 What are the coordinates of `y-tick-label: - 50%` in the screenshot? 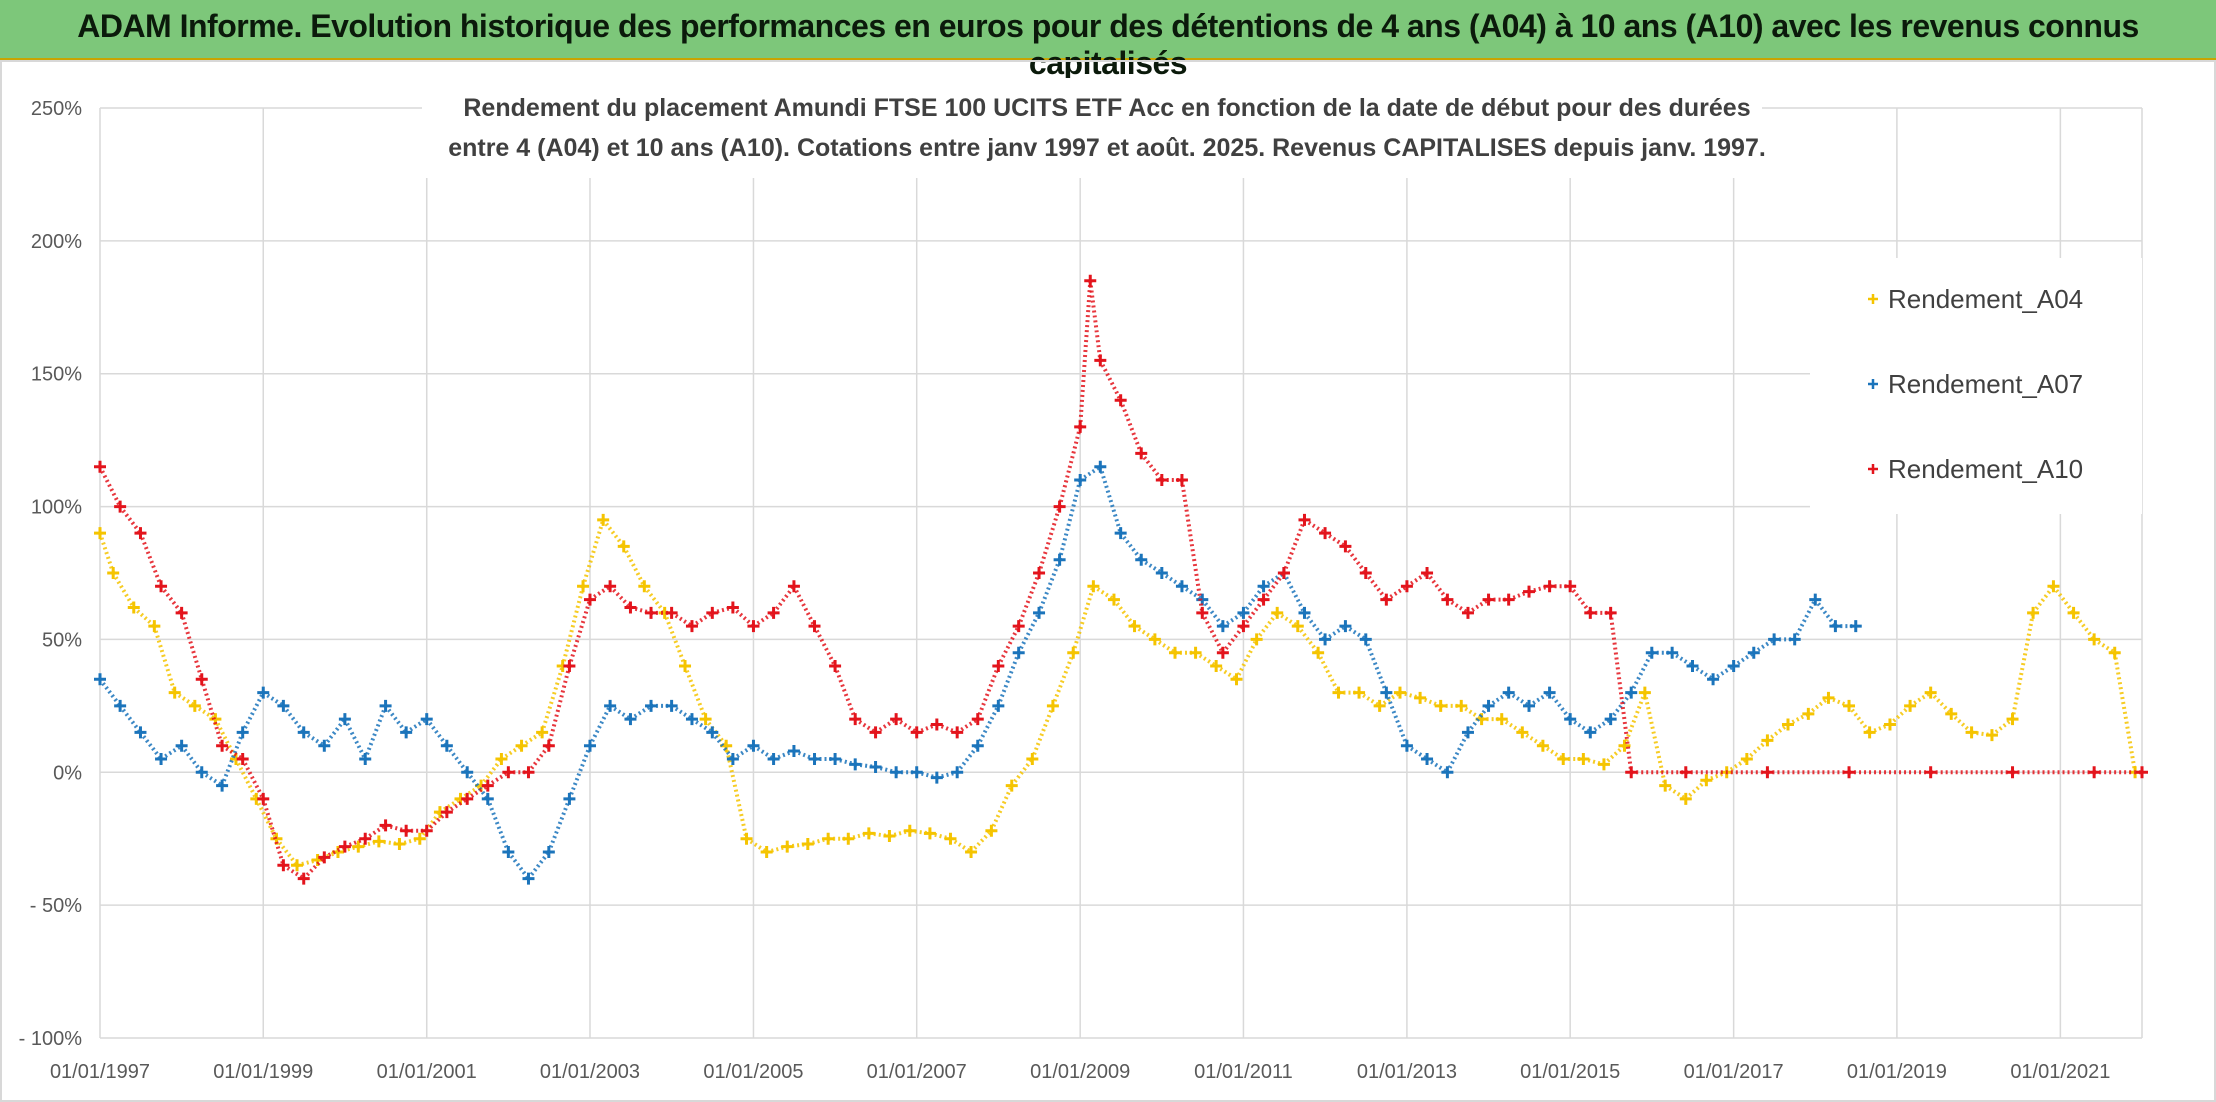 It's located at (56, 906).